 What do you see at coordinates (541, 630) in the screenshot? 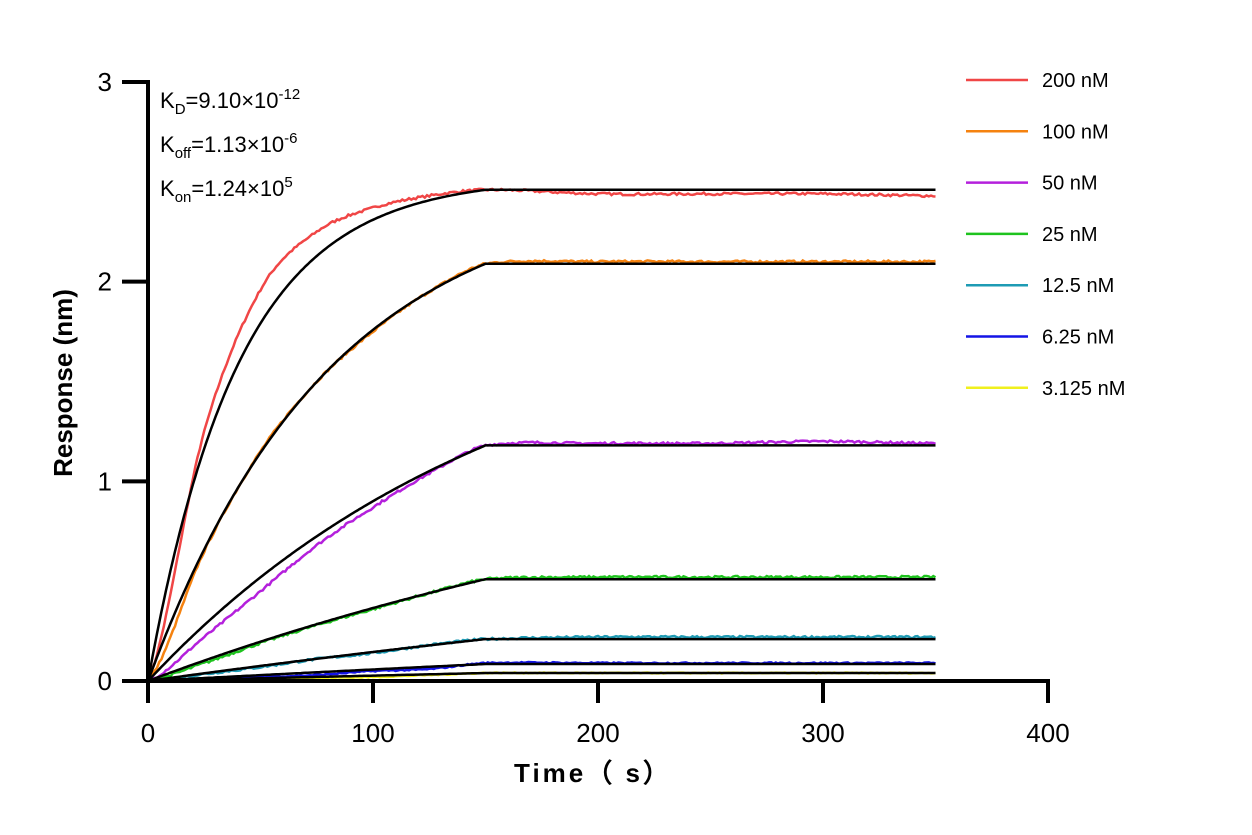
I see `fit-curve-25-nM` at bounding box center [541, 630].